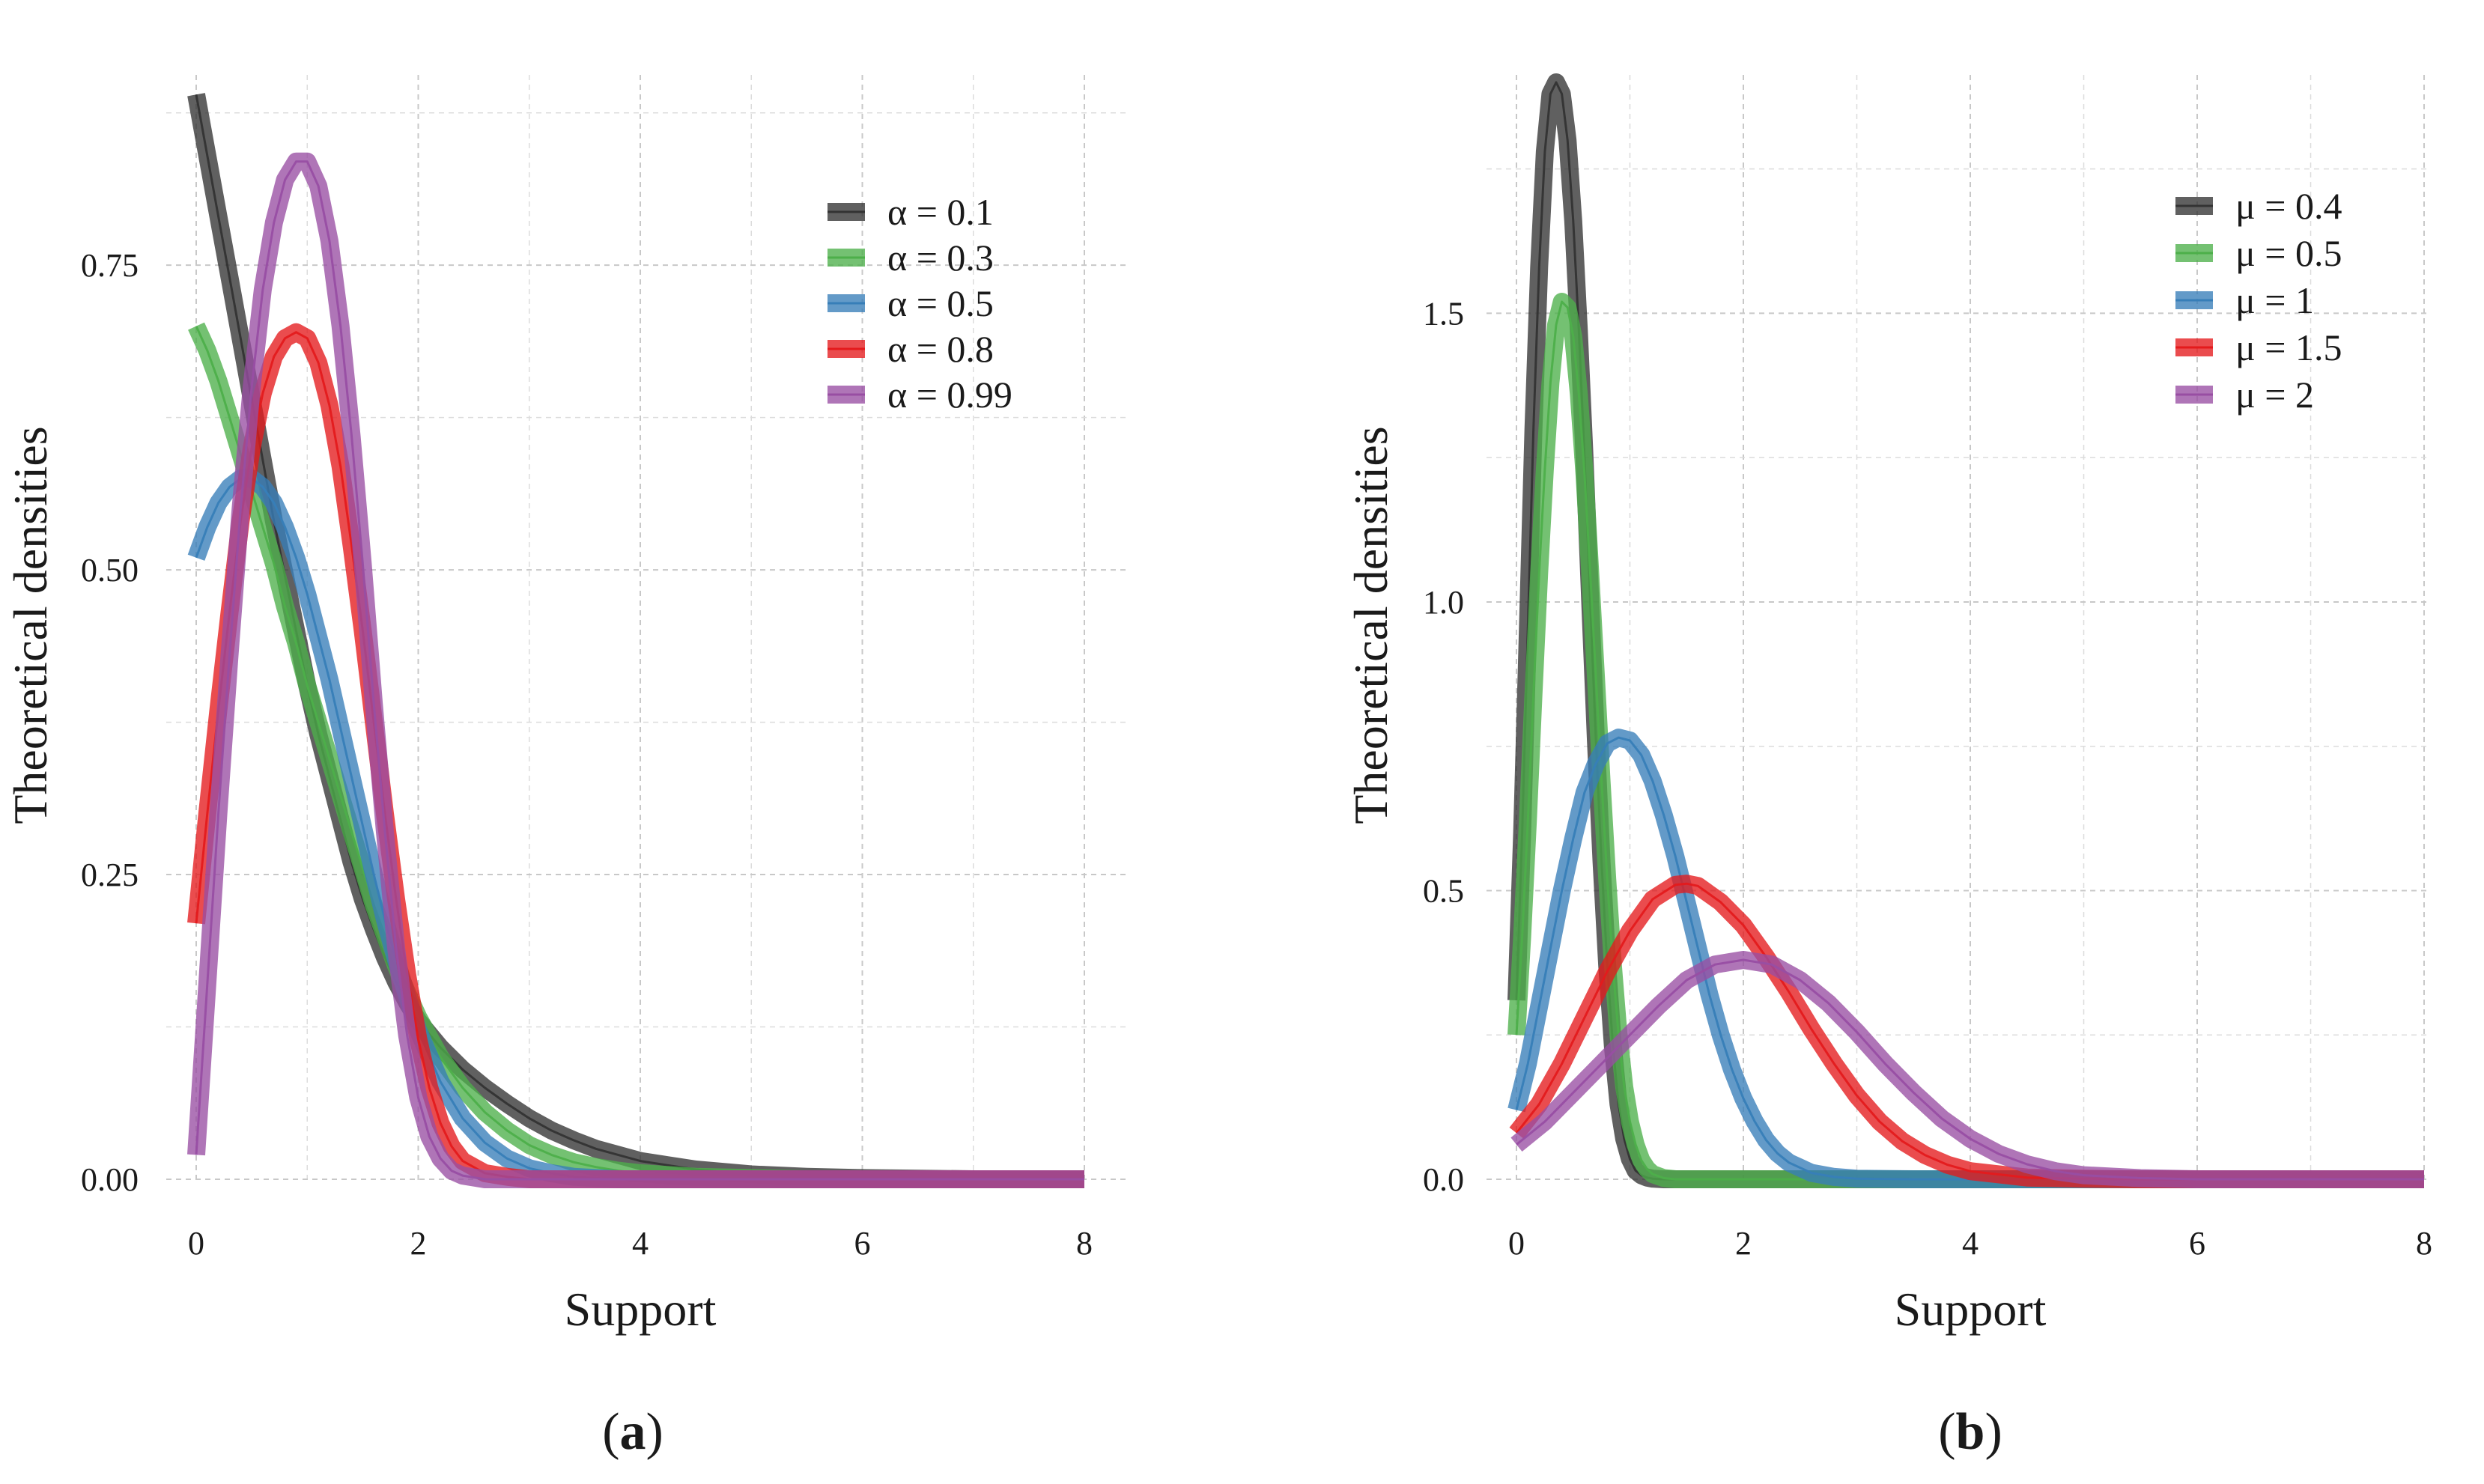  I want to click on panel-b-x-tick-label: 4, so click(1970, 1243).